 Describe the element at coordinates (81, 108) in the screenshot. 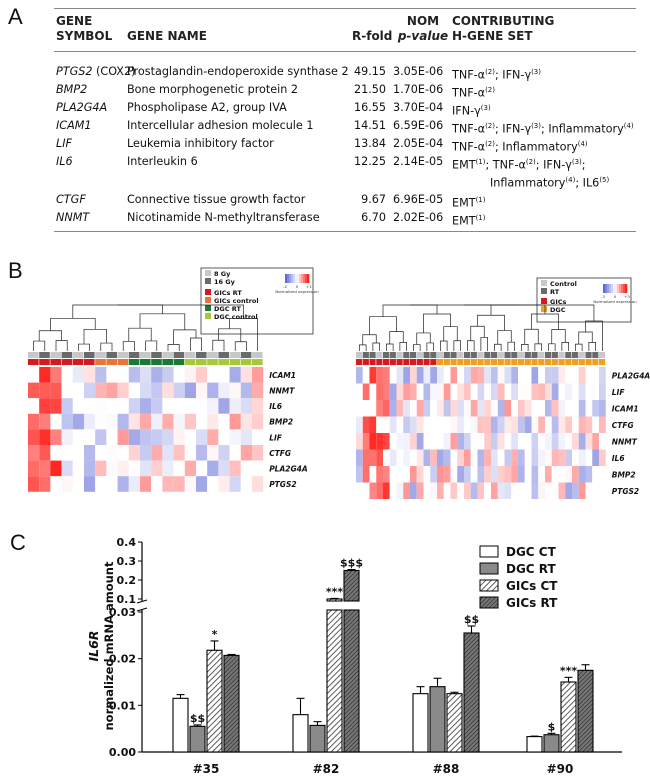

I see `gene-symbol-cell: PLA2G4A` at that location.